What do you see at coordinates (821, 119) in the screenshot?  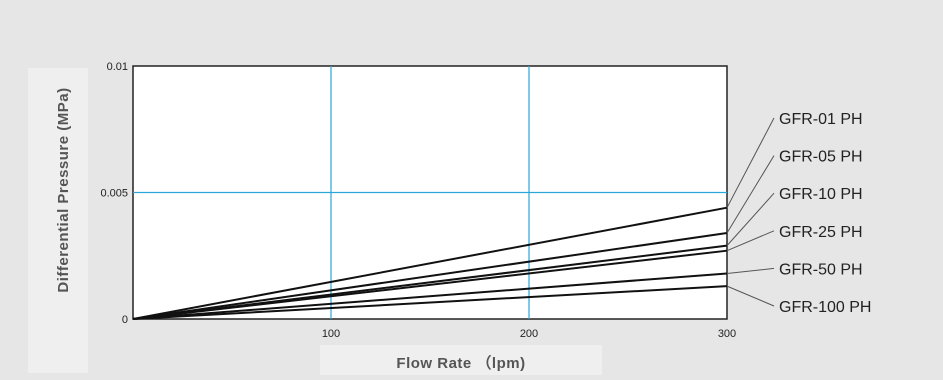 I see `legend-label-0: GFR-01 PH` at bounding box center [821, 119].